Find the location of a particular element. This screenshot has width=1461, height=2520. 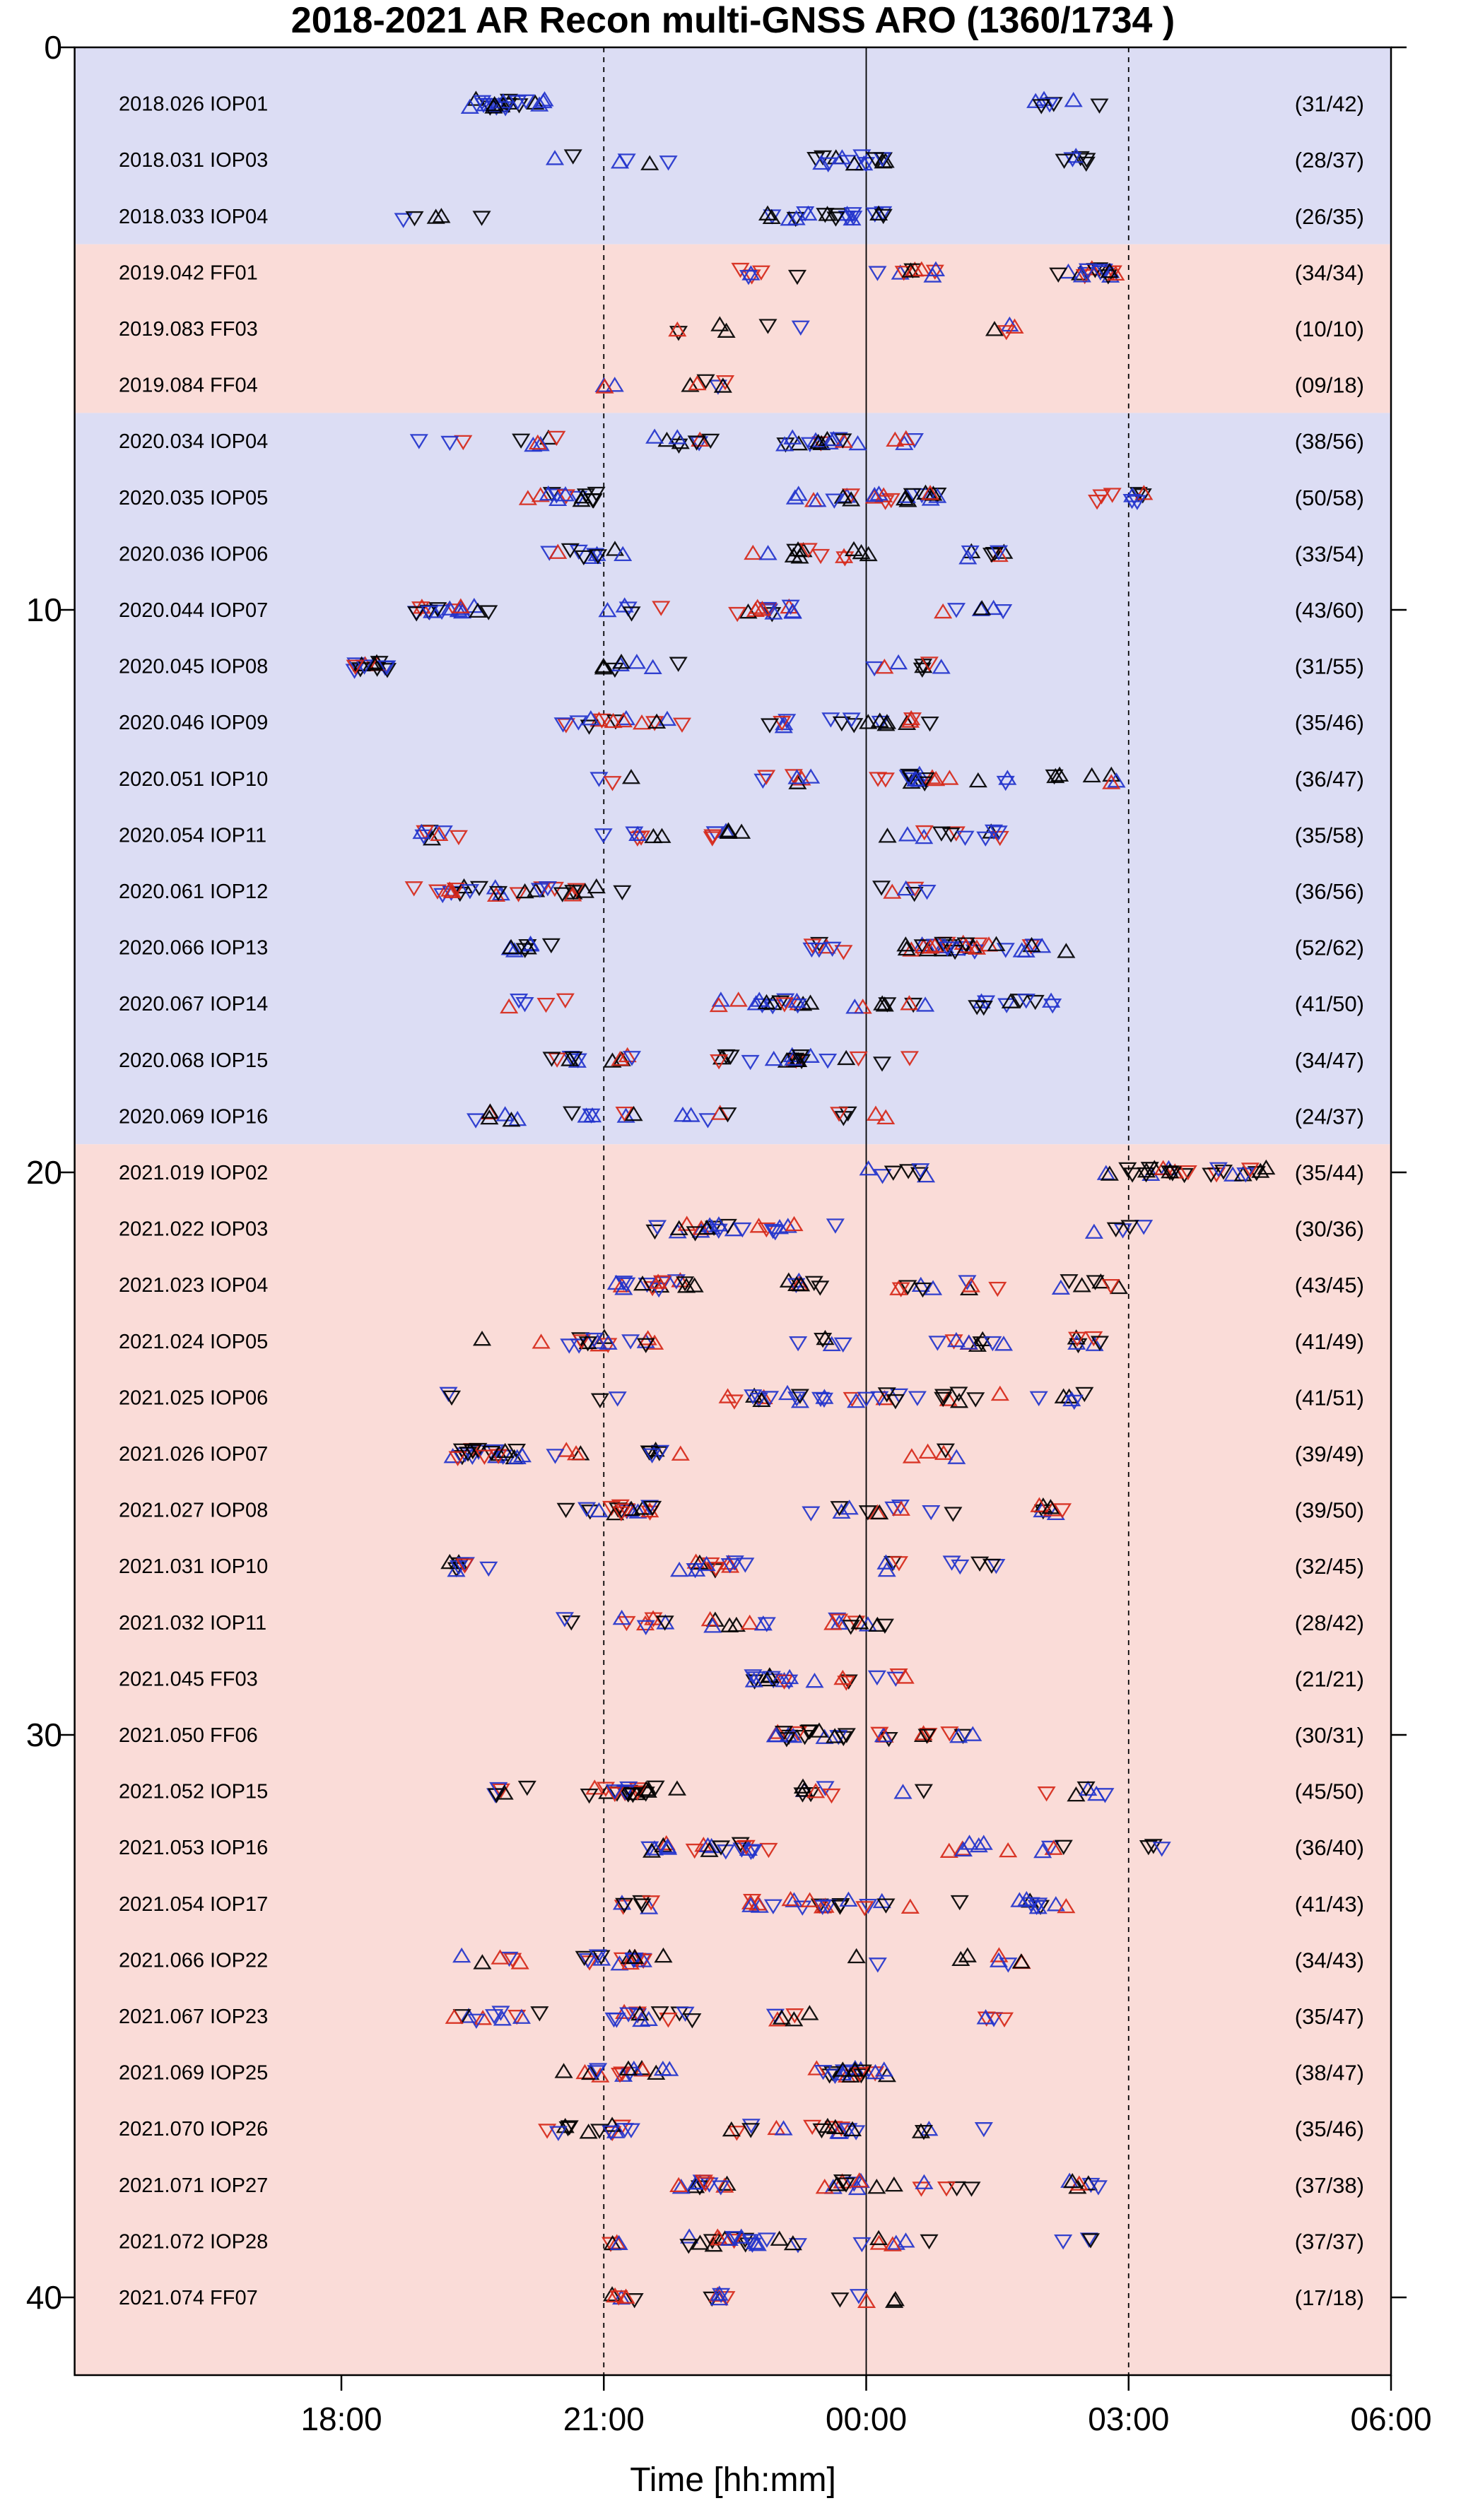

flight-row: 2021.022 IOP03 (30/36) is located at coordinates (742, 1229).